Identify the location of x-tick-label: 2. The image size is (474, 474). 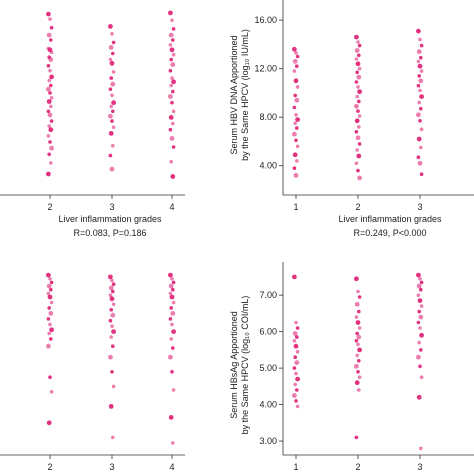
(49, 207).